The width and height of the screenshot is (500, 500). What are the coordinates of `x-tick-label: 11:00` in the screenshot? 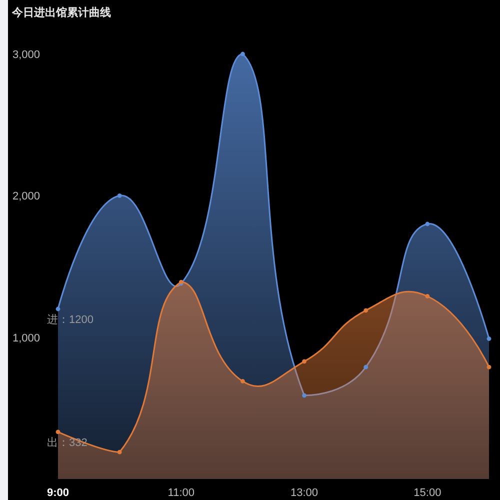 It's located at (181, 493).